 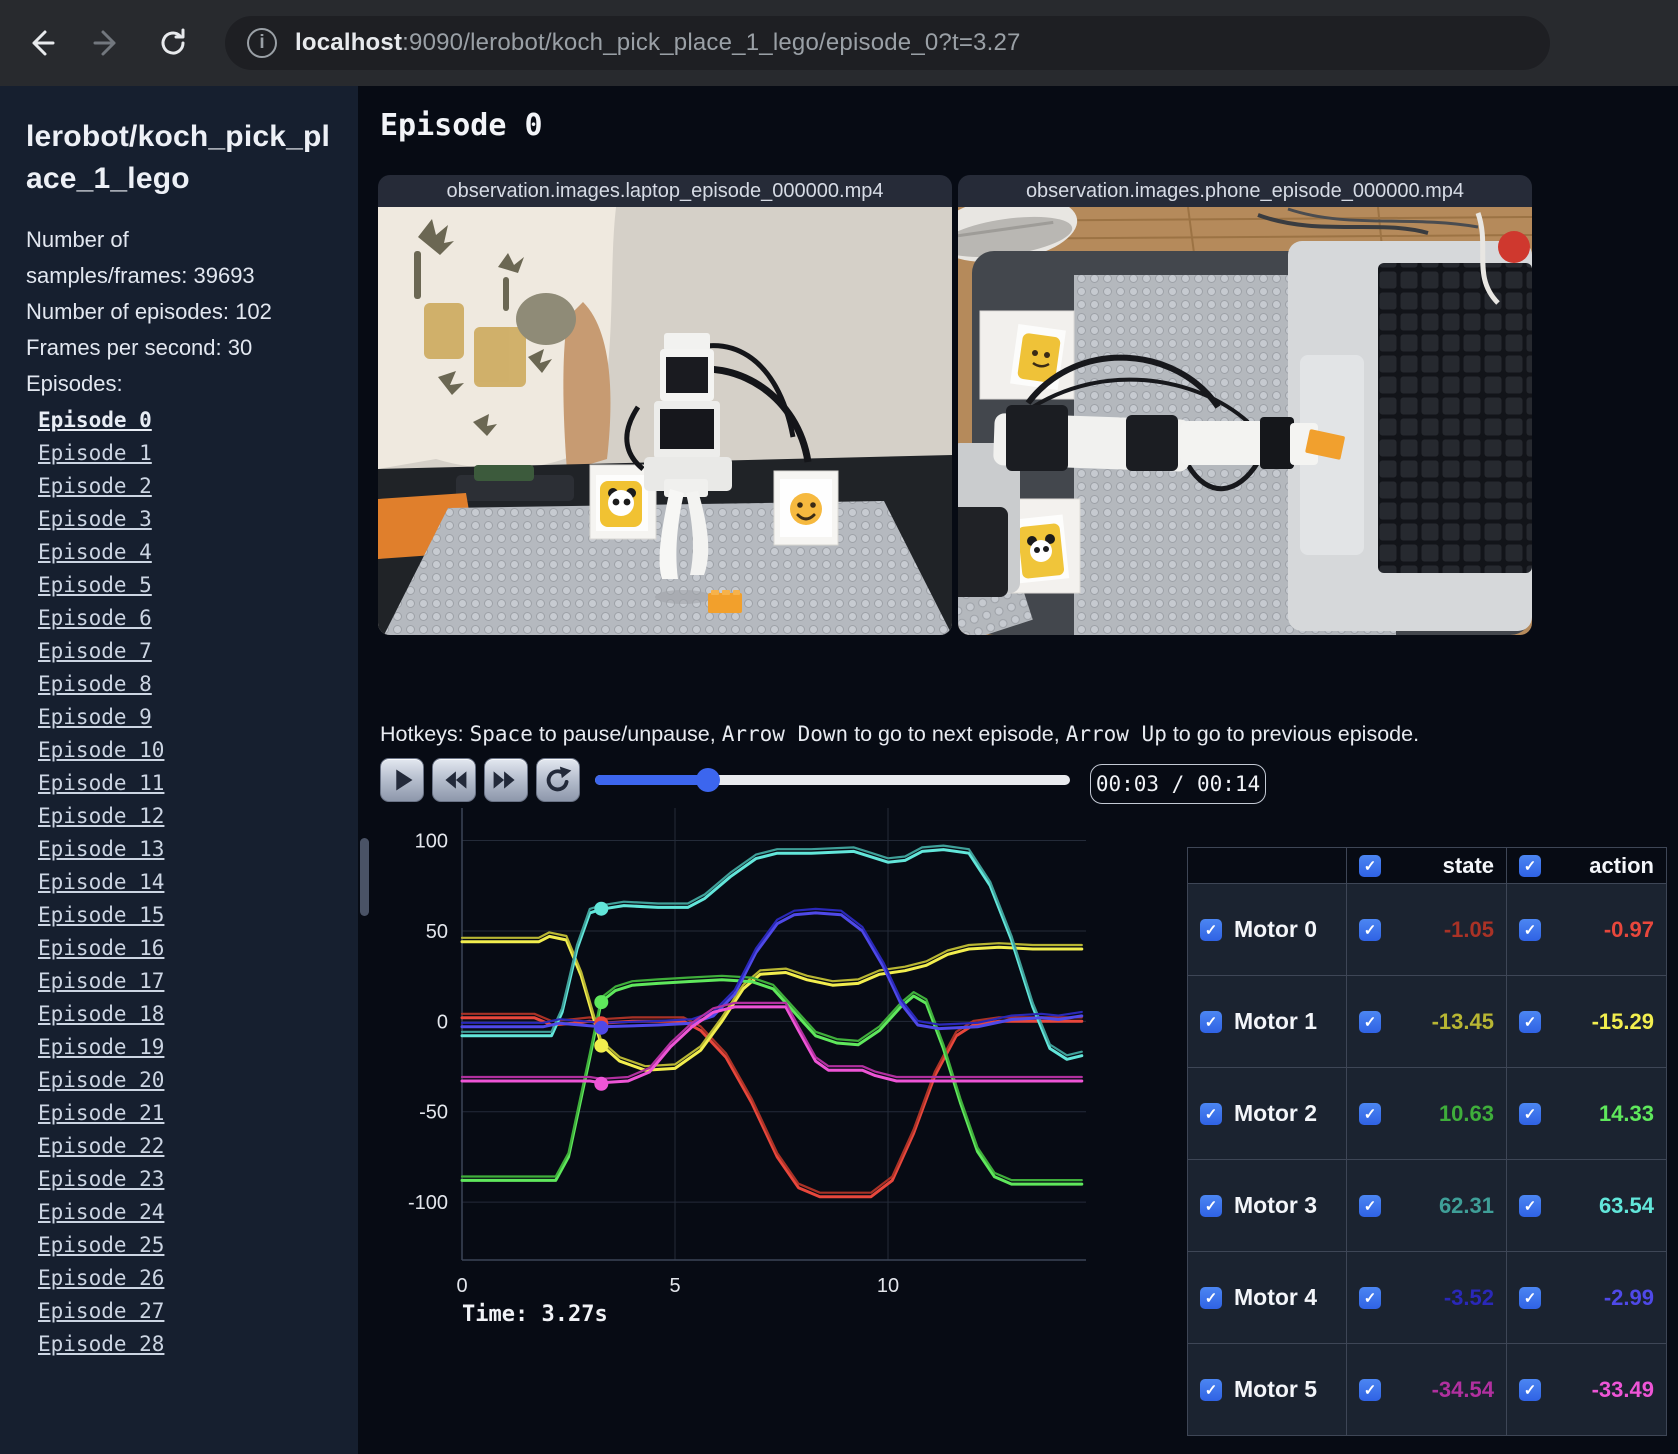 What do you see at coordinates (95, 552) in the screenshot?
I see `episode-link: Episode 4` at bounding box center [95, 552].